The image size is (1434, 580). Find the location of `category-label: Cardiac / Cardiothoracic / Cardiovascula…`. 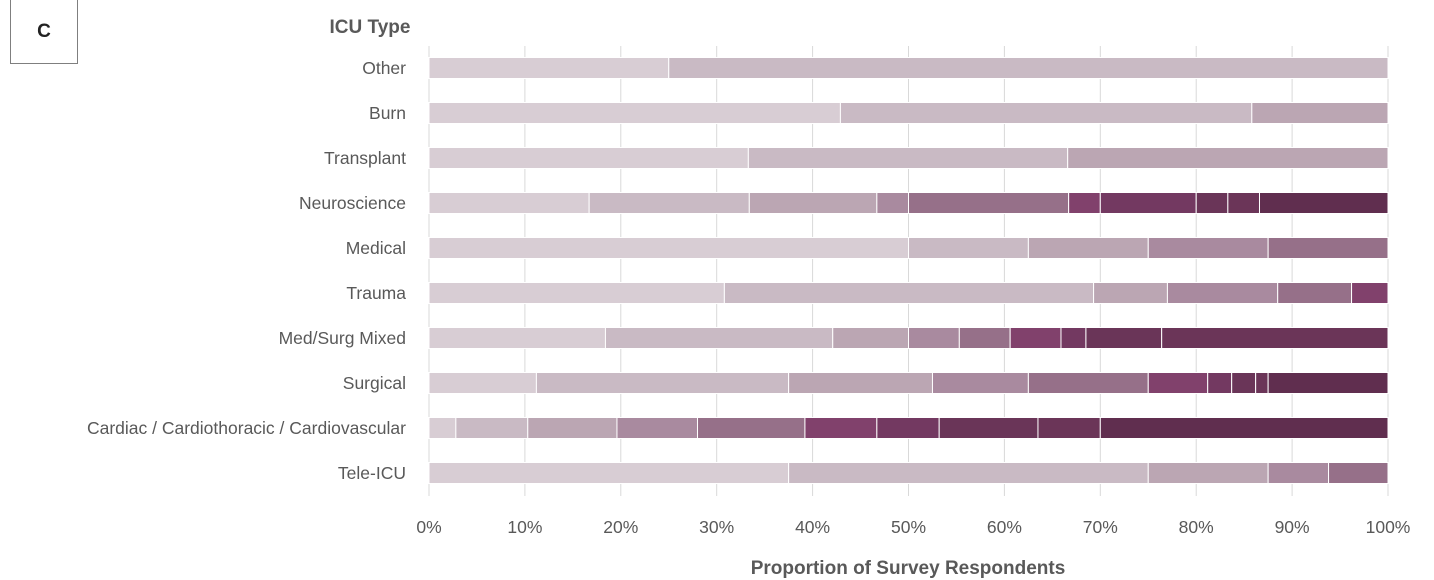

category-label: Cardiac / Cardiothoracic / Cardiovascula… is located at coordinates (246, 428).